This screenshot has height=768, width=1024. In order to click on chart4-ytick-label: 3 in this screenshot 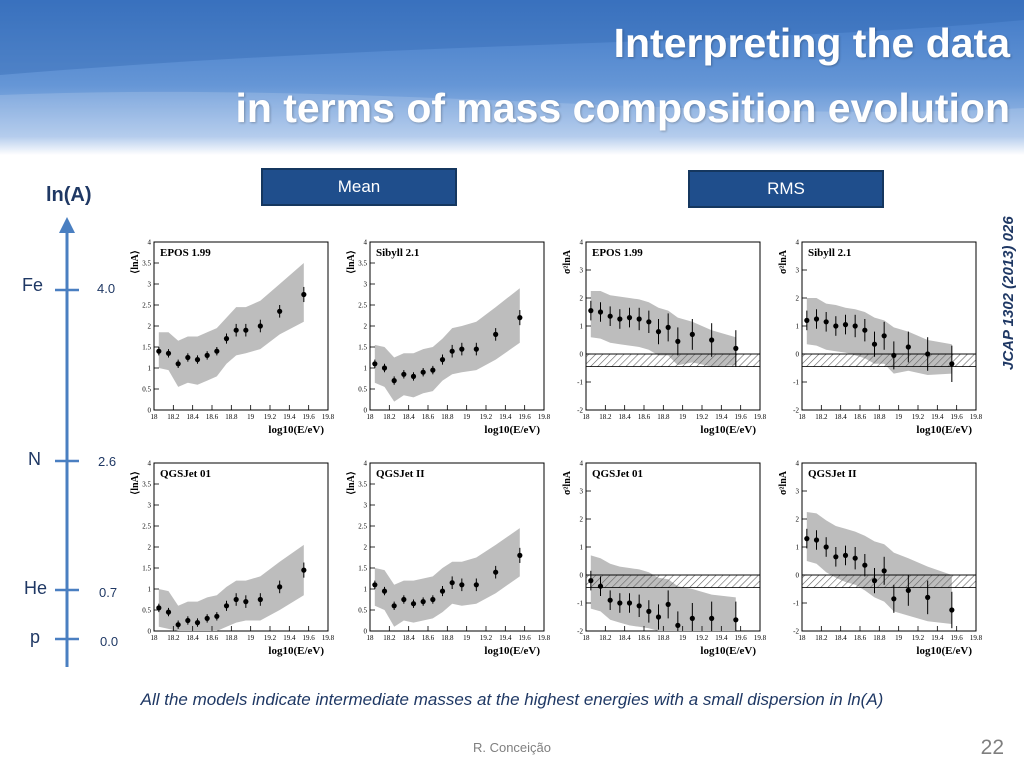, I will do `click(150, 506)`.